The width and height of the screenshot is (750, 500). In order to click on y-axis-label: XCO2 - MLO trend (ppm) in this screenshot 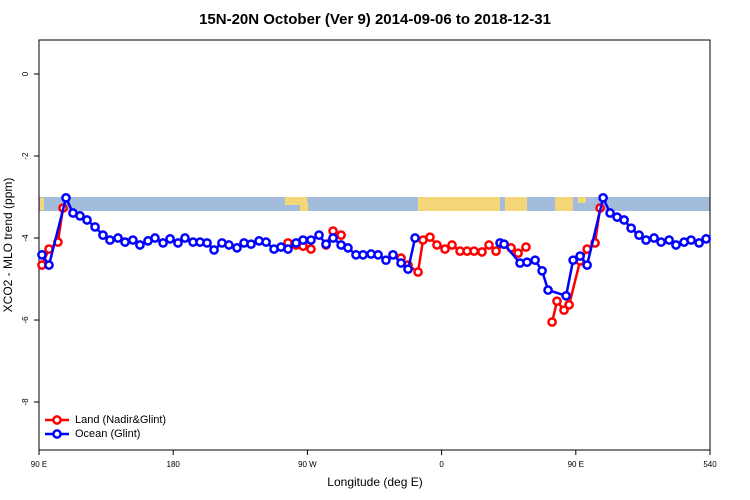, I will do `click(8, 245)`.